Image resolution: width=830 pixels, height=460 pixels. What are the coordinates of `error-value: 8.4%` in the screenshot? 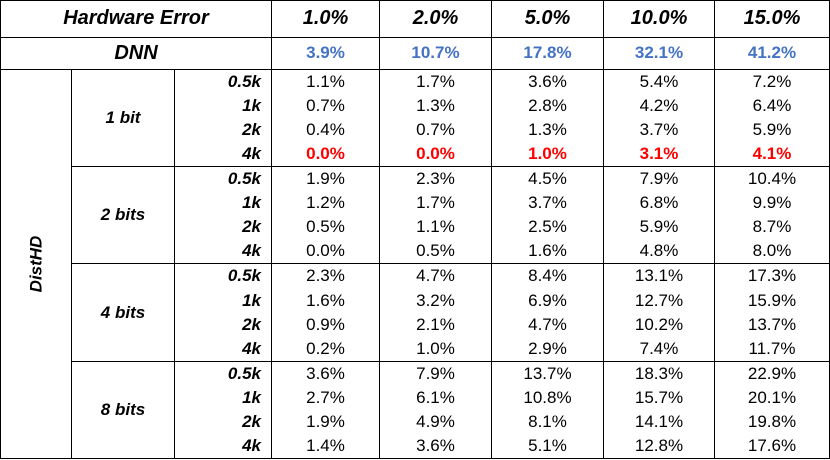 It's located at (547, 276).